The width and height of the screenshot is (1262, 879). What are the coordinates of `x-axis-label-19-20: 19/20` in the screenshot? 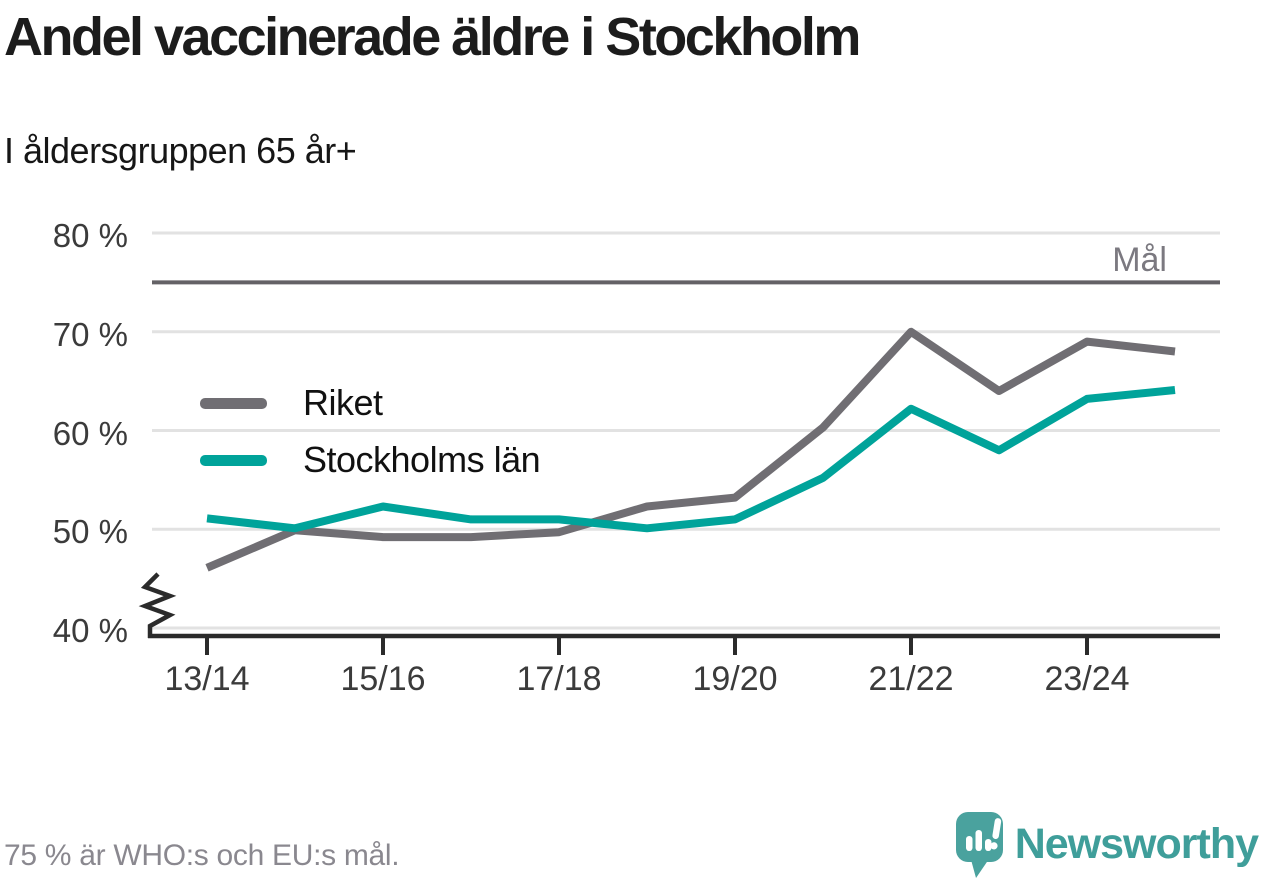 It's located at (735, 679).